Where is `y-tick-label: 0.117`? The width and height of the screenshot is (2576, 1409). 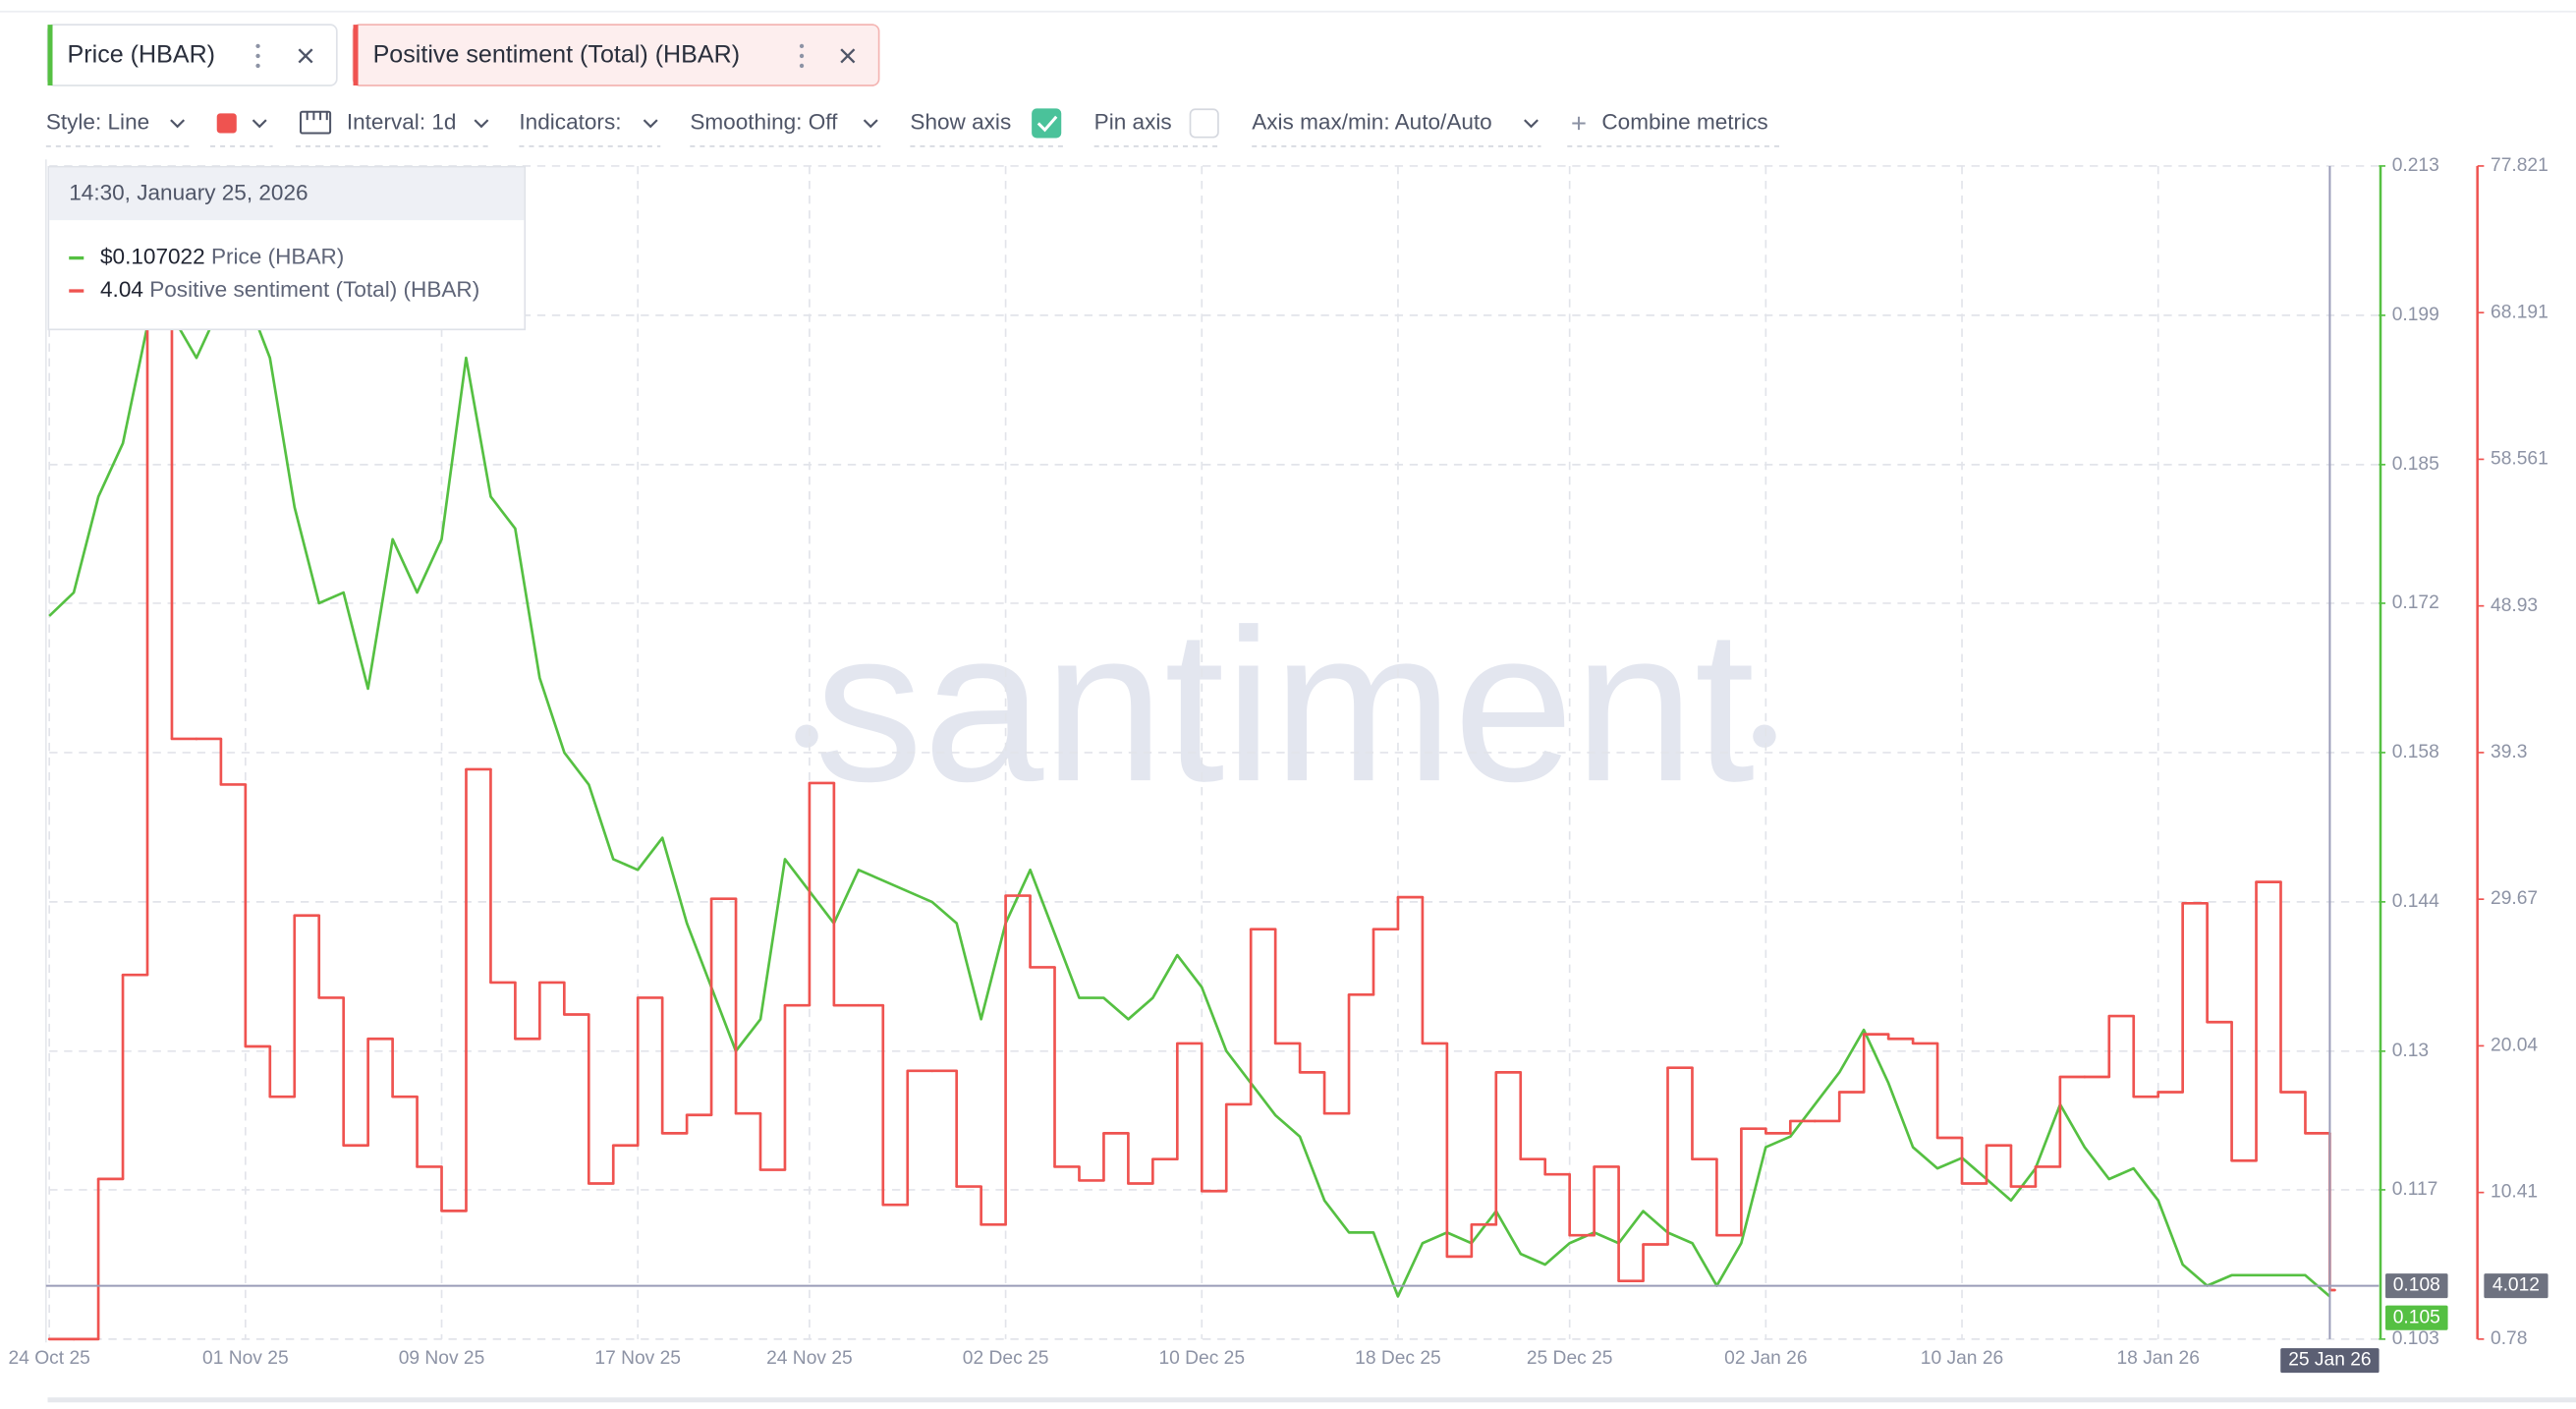 y-tick-label: 0.117 is located at coordinates (2415, 1189).